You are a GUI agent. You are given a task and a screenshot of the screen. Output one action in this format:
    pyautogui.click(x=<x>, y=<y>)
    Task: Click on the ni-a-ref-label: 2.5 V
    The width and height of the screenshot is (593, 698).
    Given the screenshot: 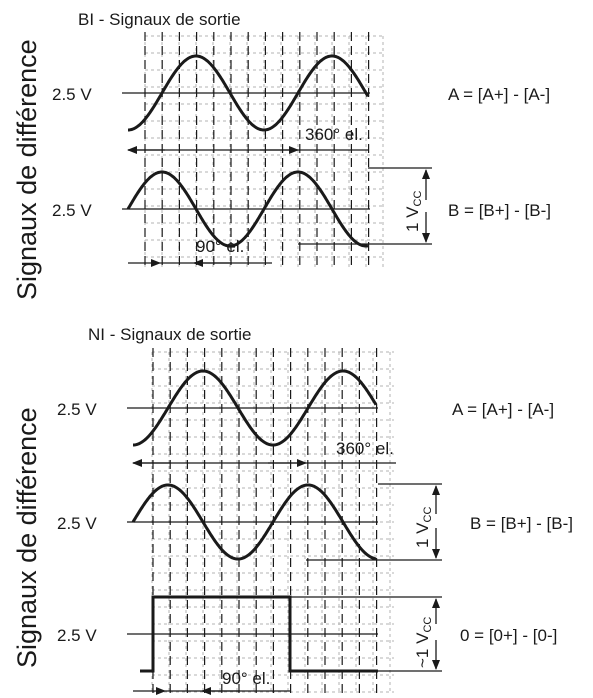 What is the action you would take?
    pyautogui.click(x=77, y=409)
    